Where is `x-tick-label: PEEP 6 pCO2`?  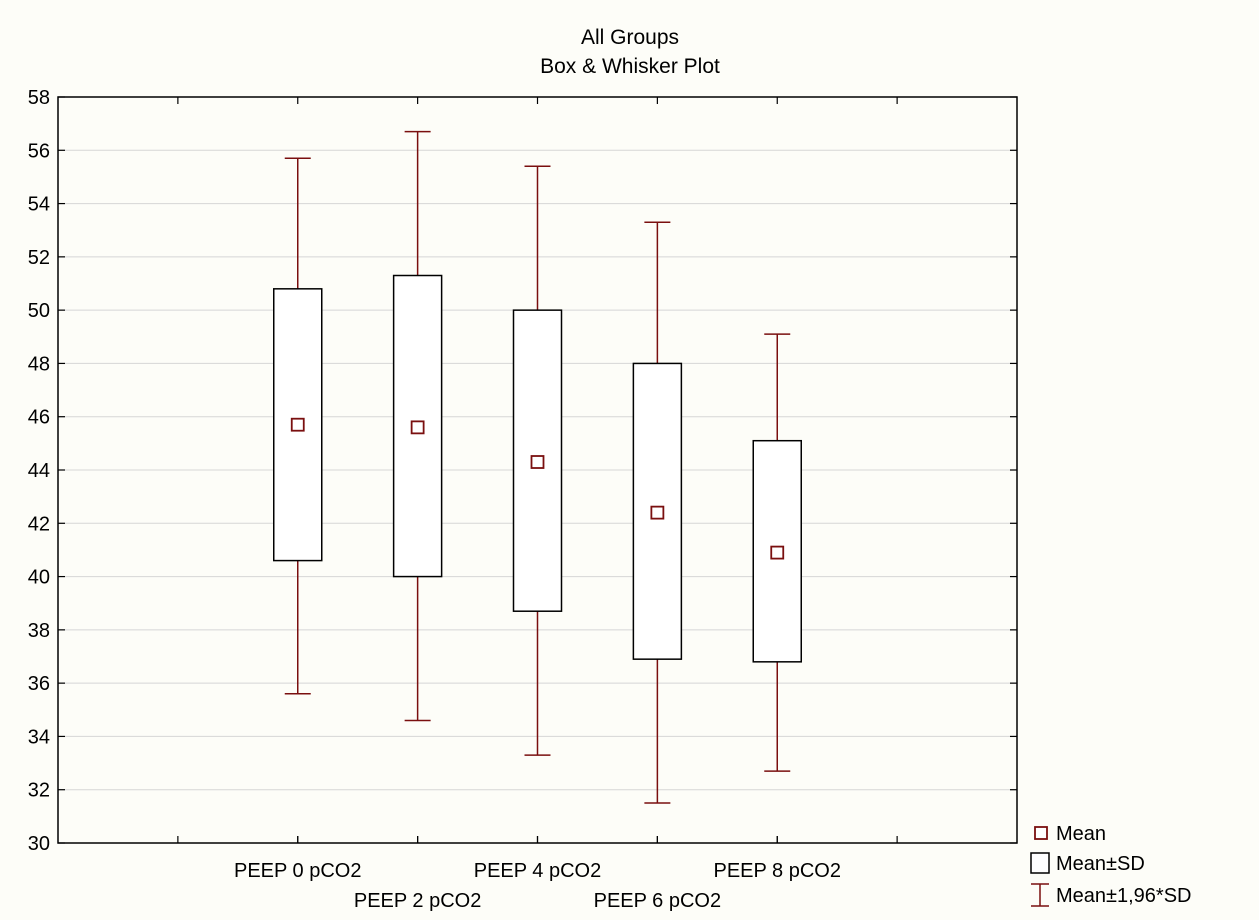 x-tick-label: PEEP 6 pCO2 is located at coordinates (657, 901).